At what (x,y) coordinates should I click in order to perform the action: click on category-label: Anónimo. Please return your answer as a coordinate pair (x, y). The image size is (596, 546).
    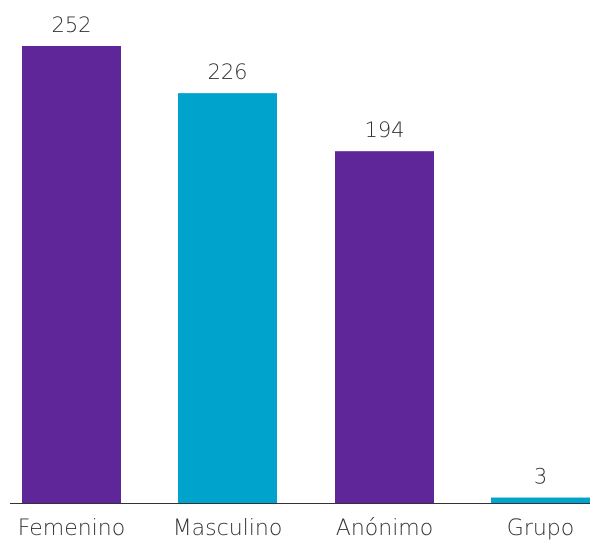
    Looking at the image, I should click on (384, 528).